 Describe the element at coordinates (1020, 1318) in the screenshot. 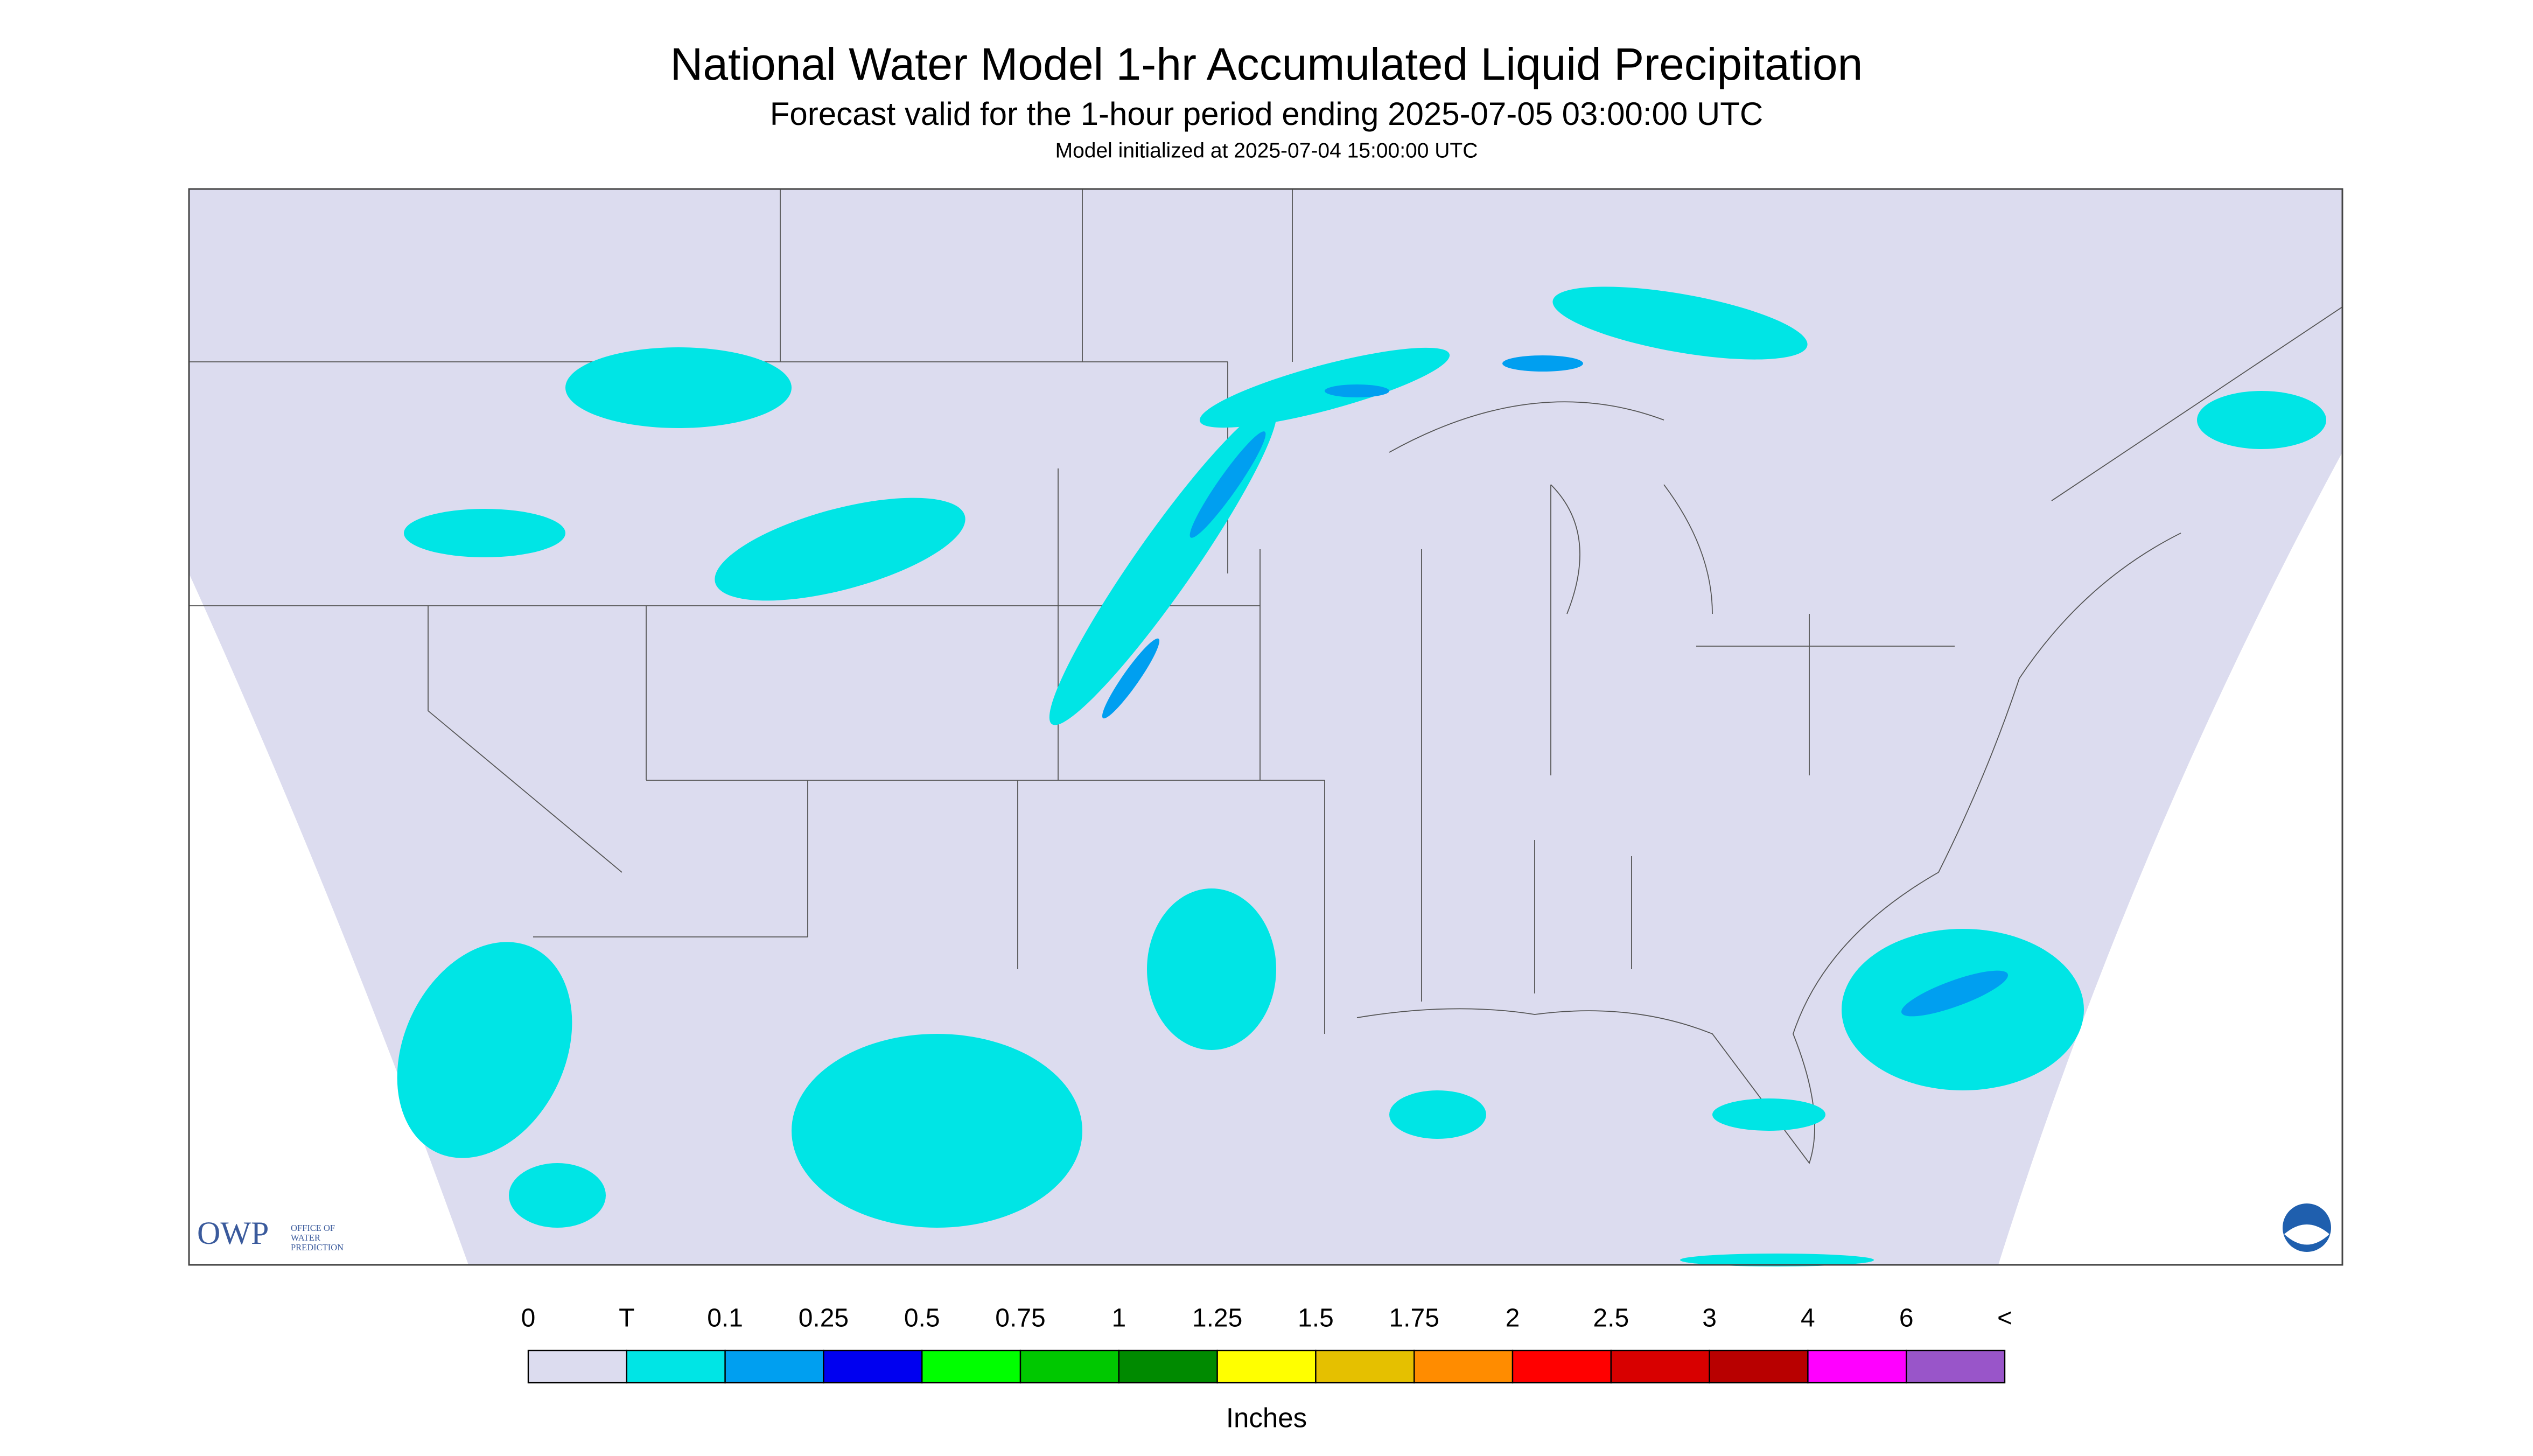

I see `legend-label: 0.75` at that location.